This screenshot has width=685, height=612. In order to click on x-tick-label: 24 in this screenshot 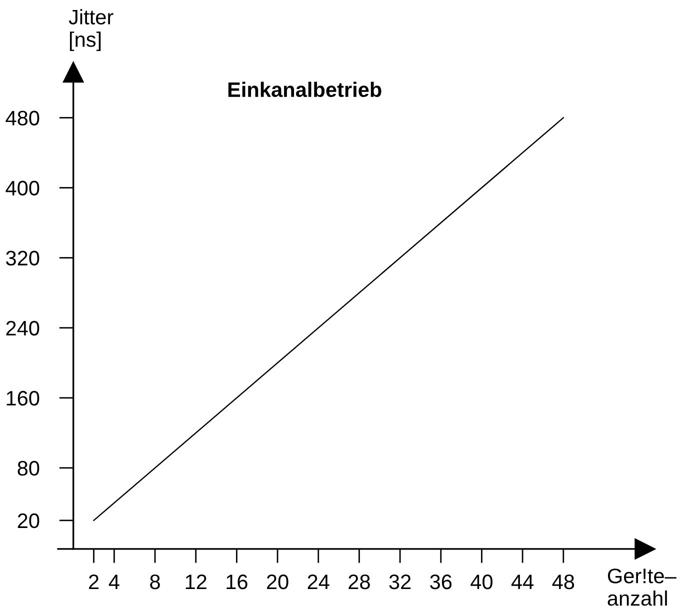, I will do `click(319, 582)`.